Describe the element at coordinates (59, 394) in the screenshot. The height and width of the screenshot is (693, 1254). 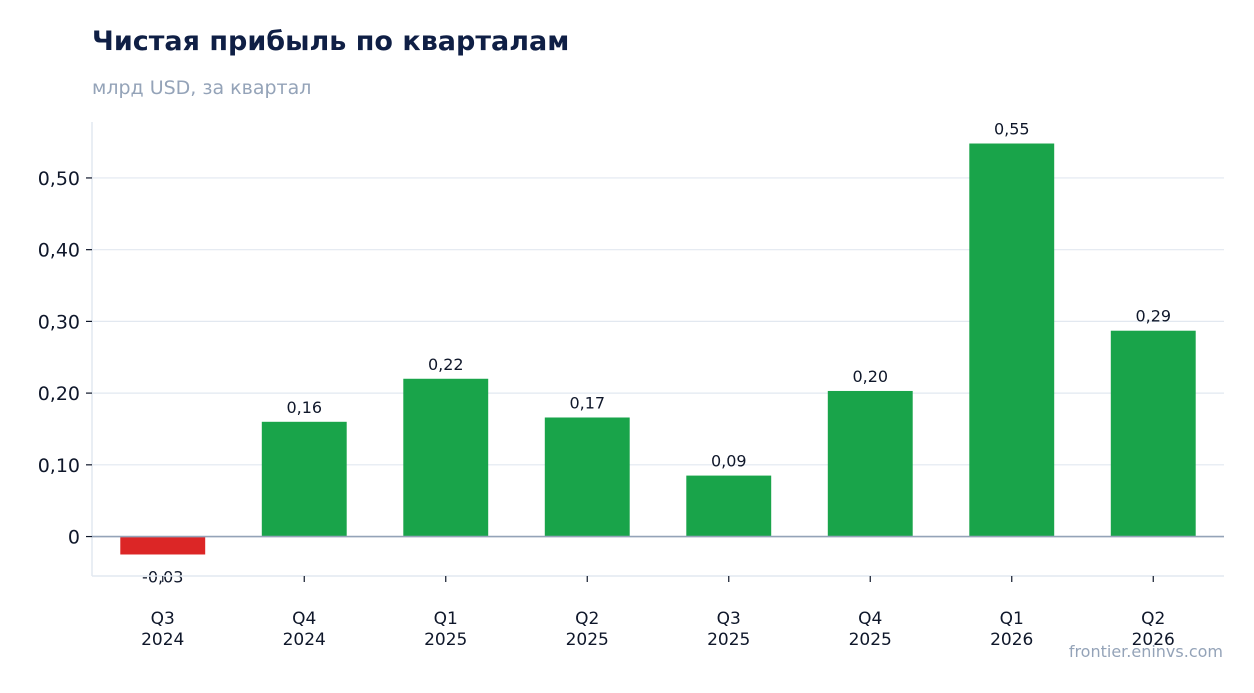
I see `y-tick-label: 0,20` at that location.